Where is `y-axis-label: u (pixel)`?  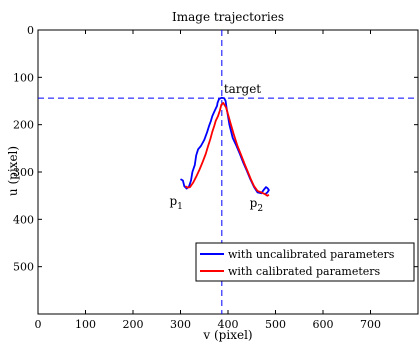 y-axis-label: u (pixel) is located at coordinates (13, 171).